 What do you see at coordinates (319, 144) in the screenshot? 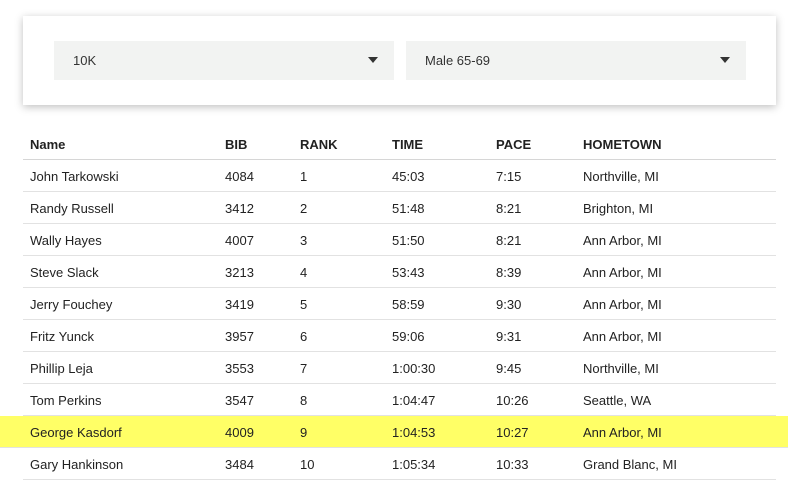
I see `header-cell: RANK` at bounding box center [319, 144].